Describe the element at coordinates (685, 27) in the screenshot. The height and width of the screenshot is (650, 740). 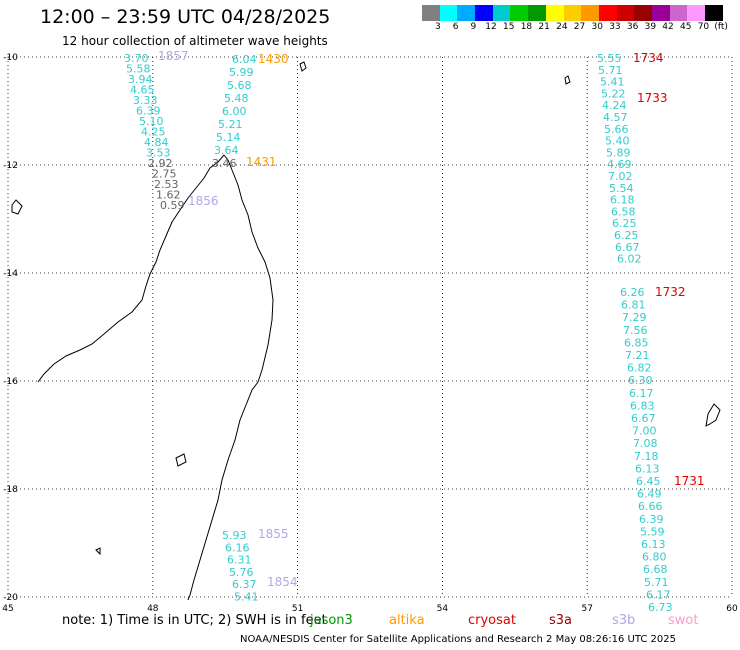
I see `colorbar-tick: 45` at that location.